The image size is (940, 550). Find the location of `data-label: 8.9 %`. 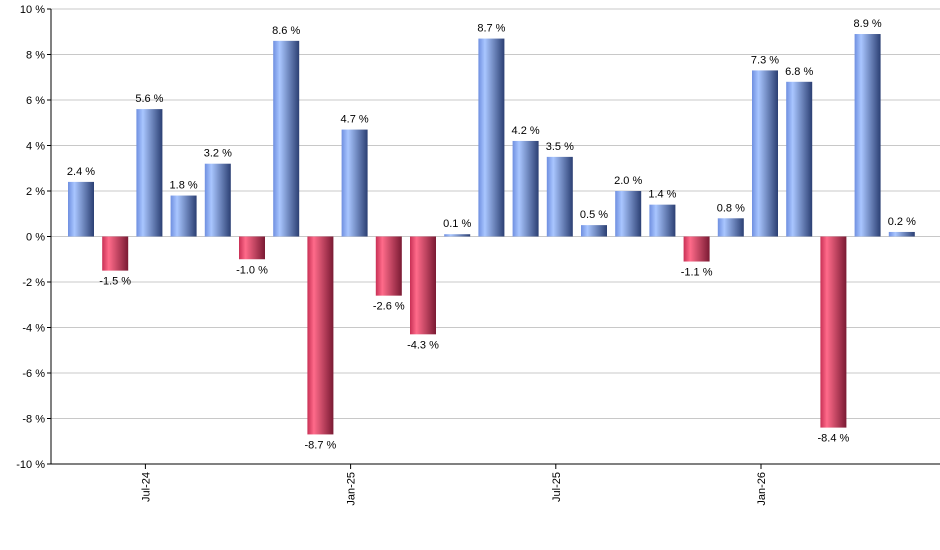

data-label: 8.9 % is located at coordinates (868, 24).